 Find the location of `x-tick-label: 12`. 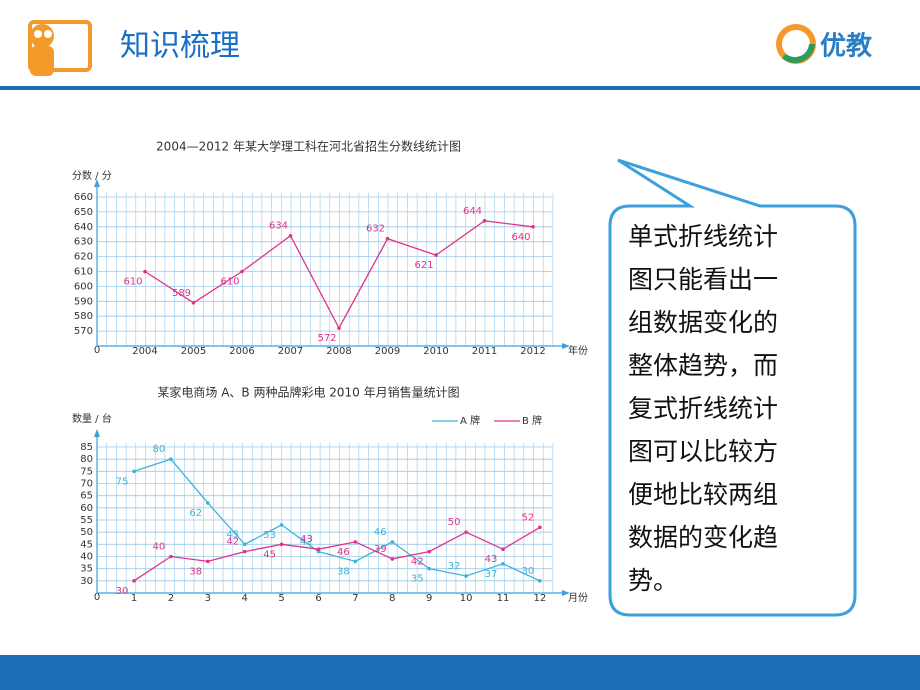

x-tick-label: 12 is located at coordinates (540, 598).